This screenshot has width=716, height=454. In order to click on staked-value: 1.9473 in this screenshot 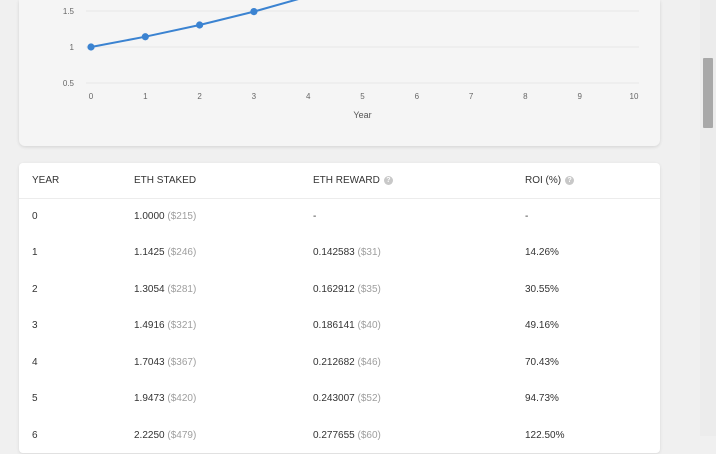, I will do `click(149, 399)`.